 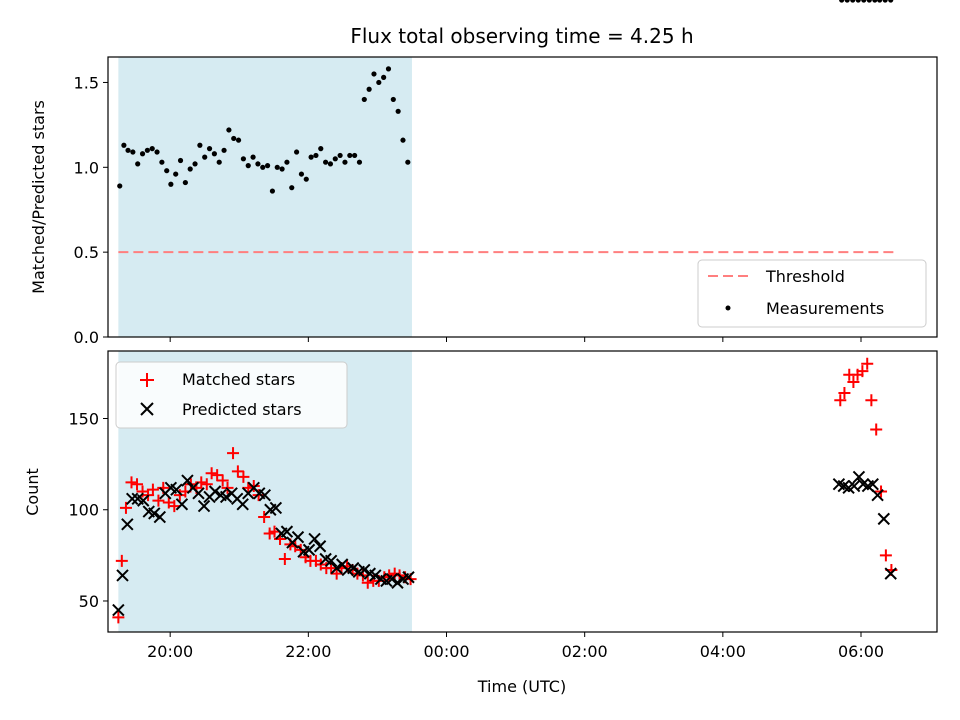 What do you see at coordinates (308, 651) in the screenshot?
I see `x-tick-label: 22:00` at bounding box center [308, 651].